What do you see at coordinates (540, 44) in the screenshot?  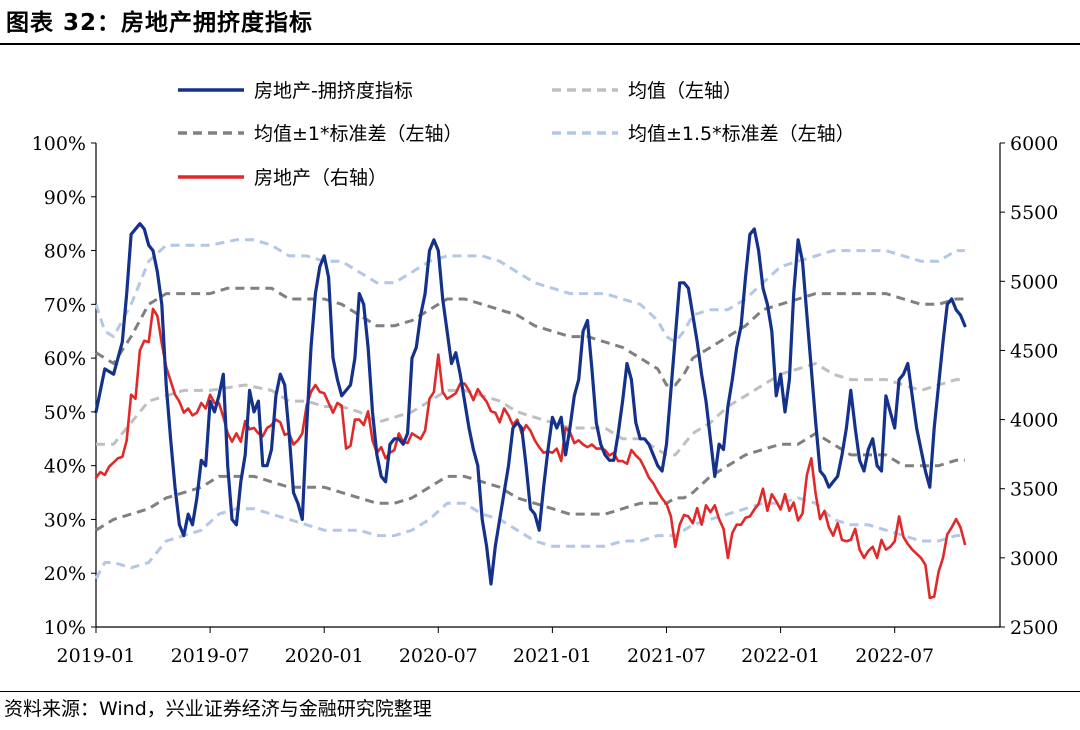 I see `title-rule` at bounding box center [540, 44].